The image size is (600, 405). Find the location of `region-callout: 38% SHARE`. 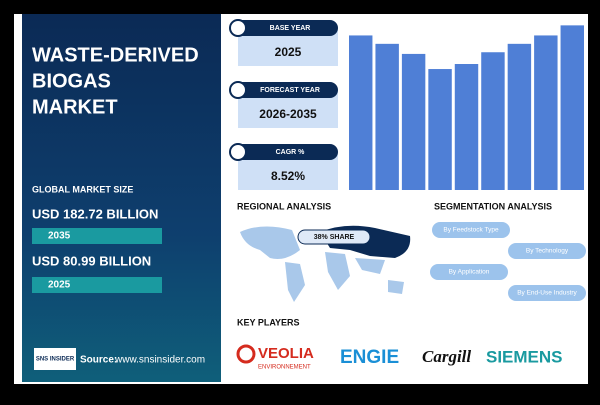

region-callout: 38% SHARE is located at coordinates (334, 237).